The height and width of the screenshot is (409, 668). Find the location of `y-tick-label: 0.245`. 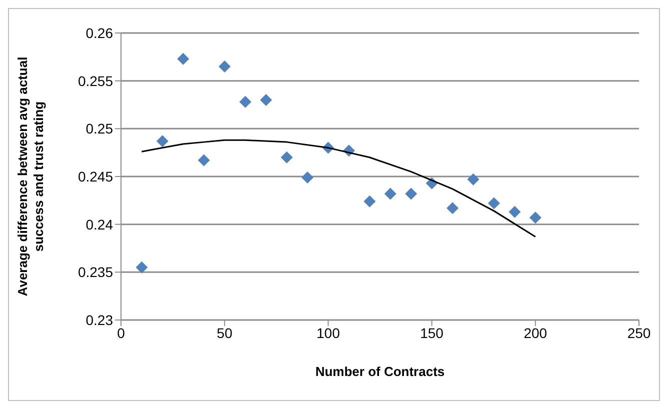

y-tick-label: 0.245 is located at coordinates (96, 176).